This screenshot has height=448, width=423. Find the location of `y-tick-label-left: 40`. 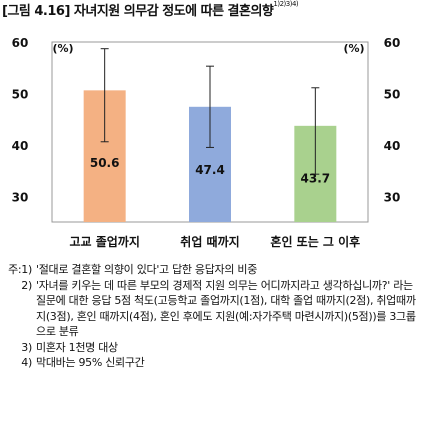

y-tick-label-left: 40 is located at coordinates (20, 146).